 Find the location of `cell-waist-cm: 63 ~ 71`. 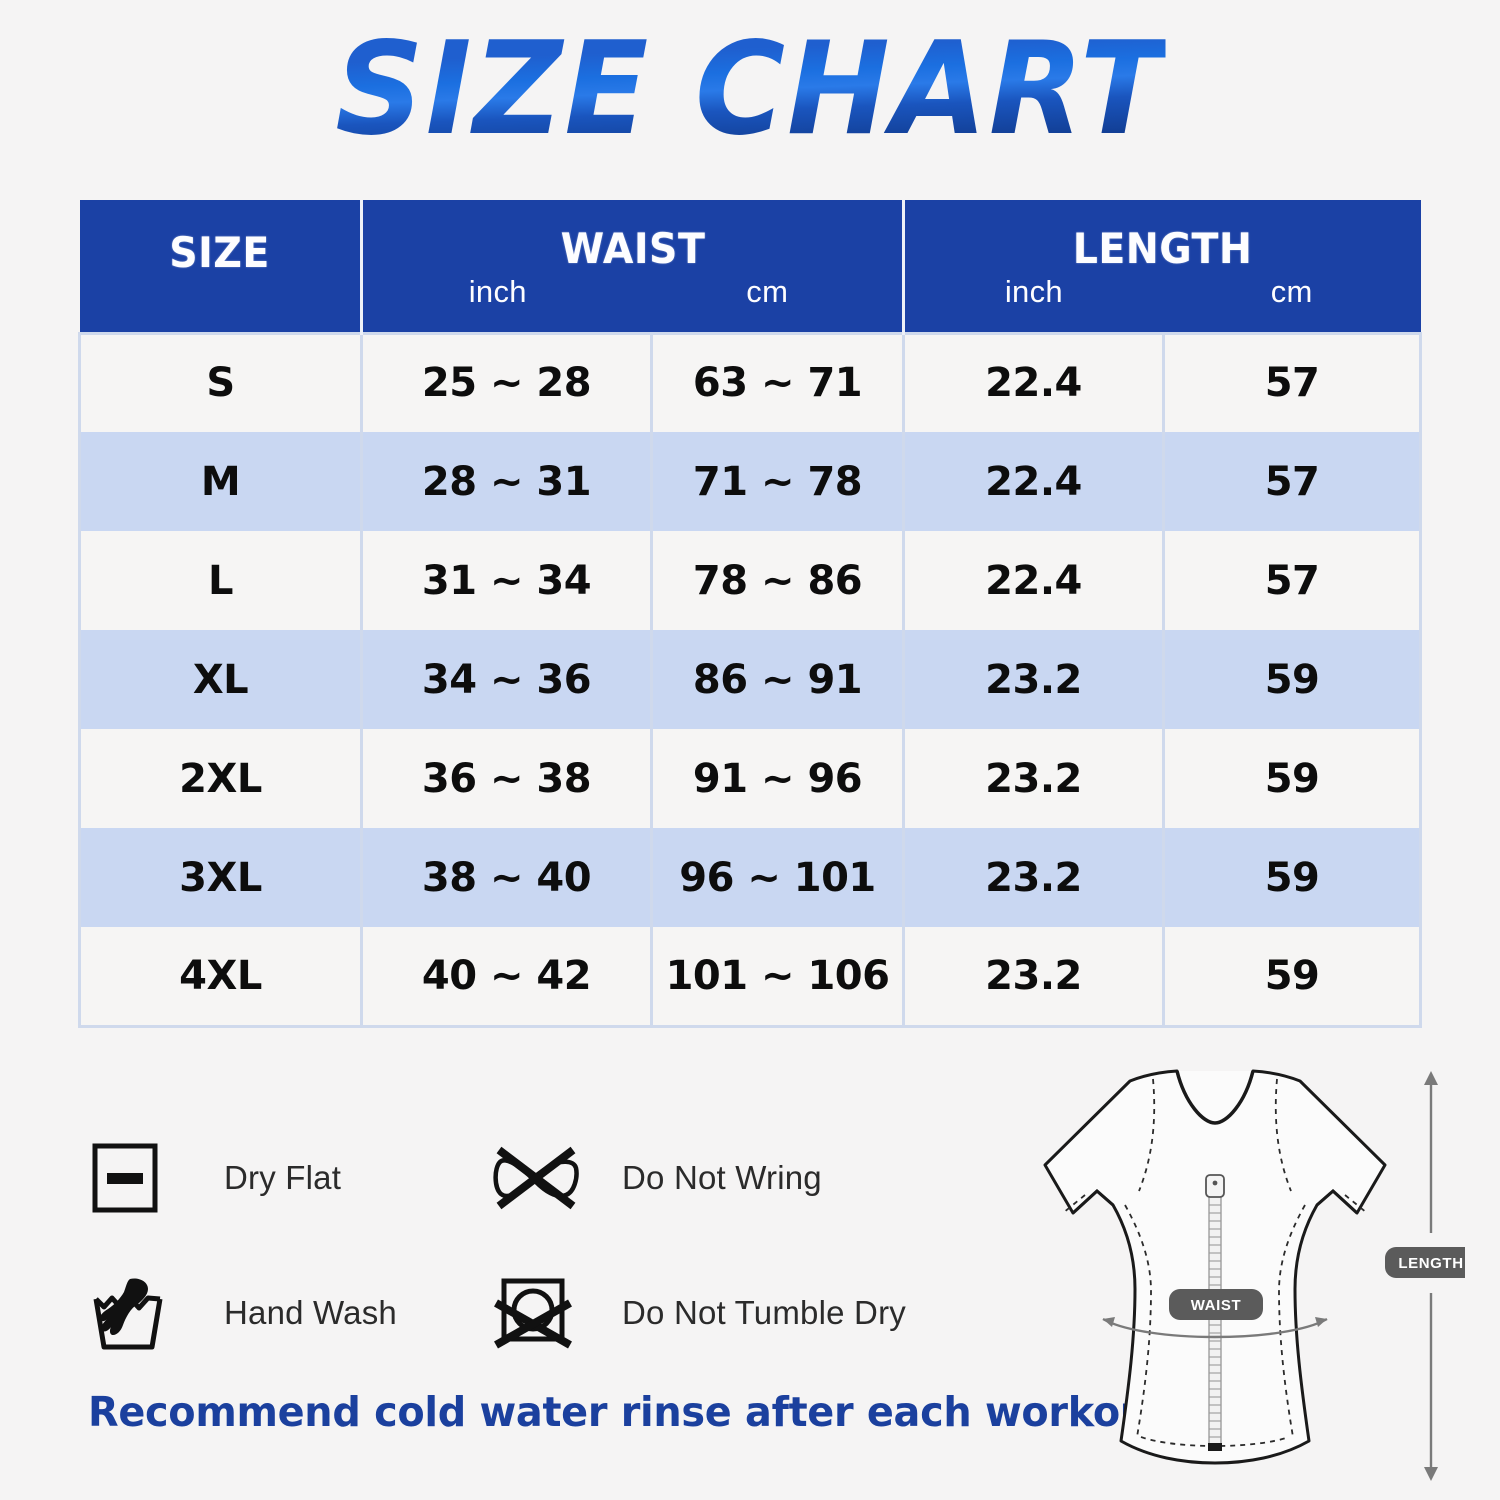

cell-waist-cm: 63 ~ 71 is located at coordinates (778, 381).